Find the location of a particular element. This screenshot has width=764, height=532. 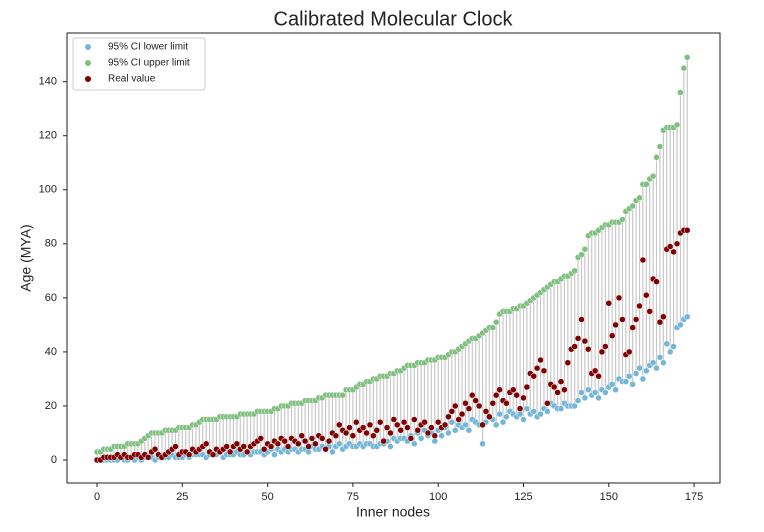

y-tick-label: 140 is located at coordinates (48, 82).